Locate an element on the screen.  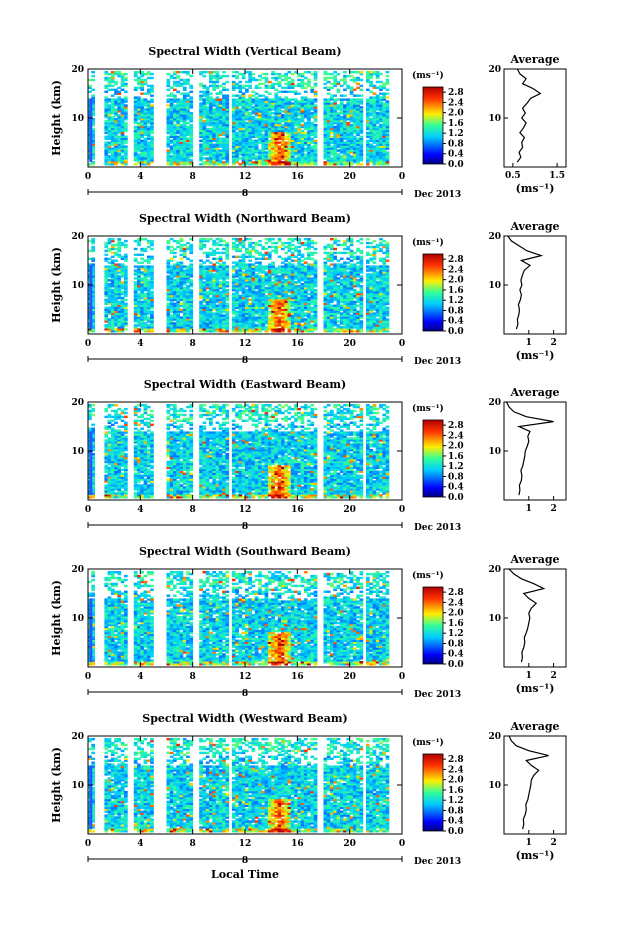
average-y-tick-label: 20 is located at coordinates (494, 70).